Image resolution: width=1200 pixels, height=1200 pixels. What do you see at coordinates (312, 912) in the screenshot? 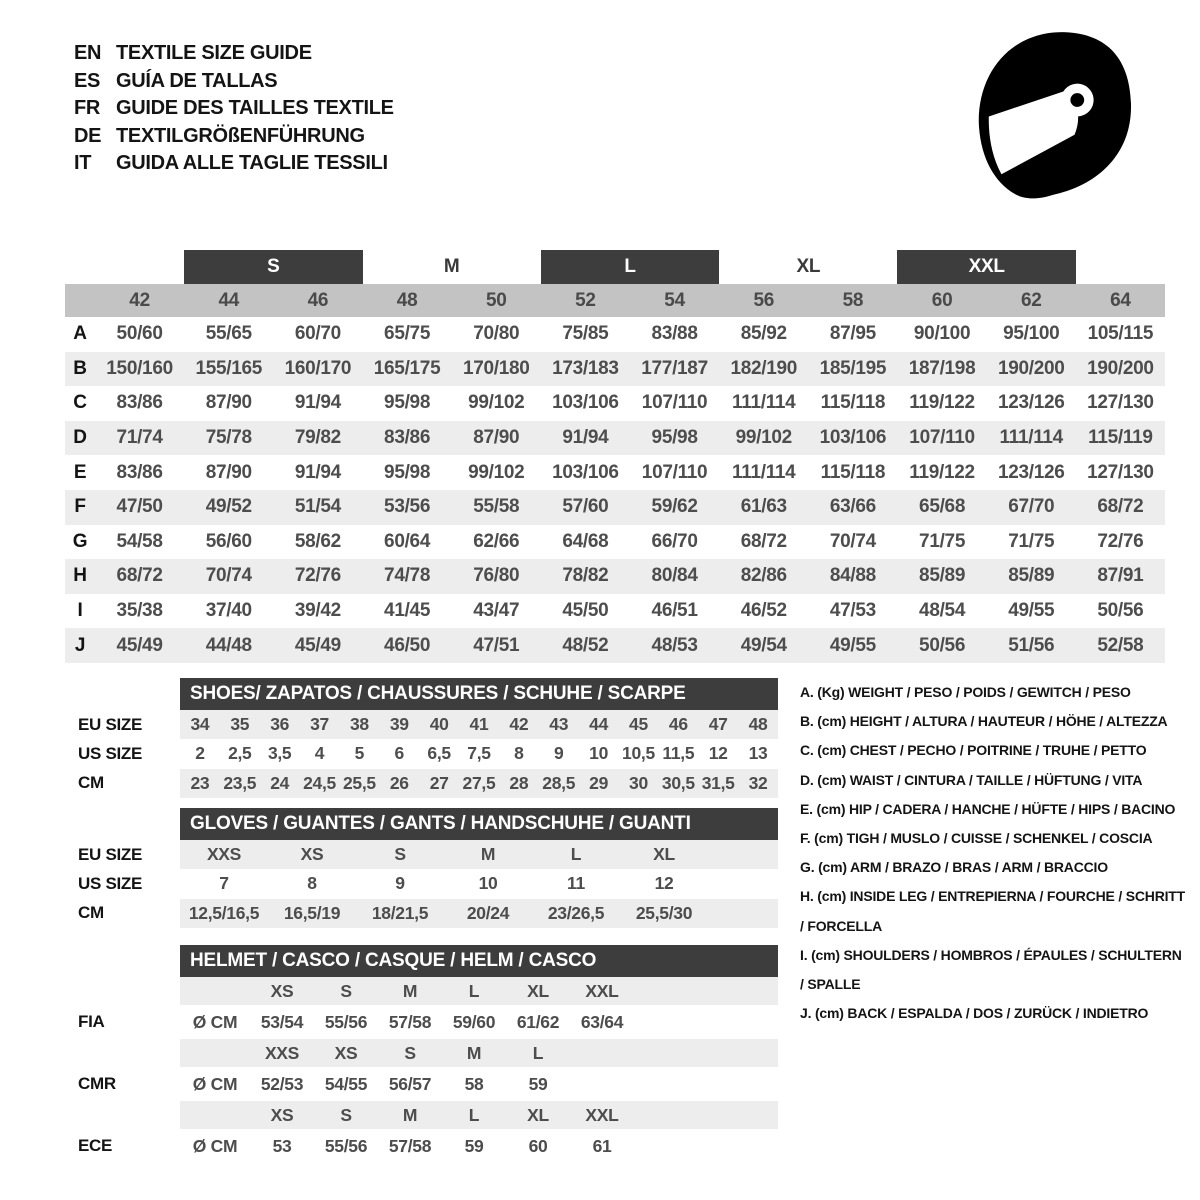
I see `value-cell: 16,5/19` at bounding box center [312, 912].